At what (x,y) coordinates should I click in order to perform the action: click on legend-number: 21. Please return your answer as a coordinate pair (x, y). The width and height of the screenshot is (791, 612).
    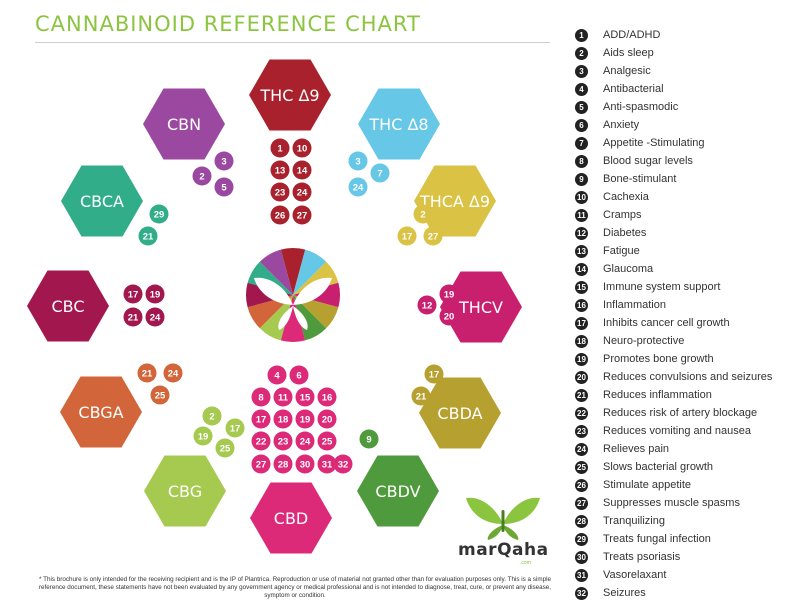
    Looking at the image, I should click on (581, 395).